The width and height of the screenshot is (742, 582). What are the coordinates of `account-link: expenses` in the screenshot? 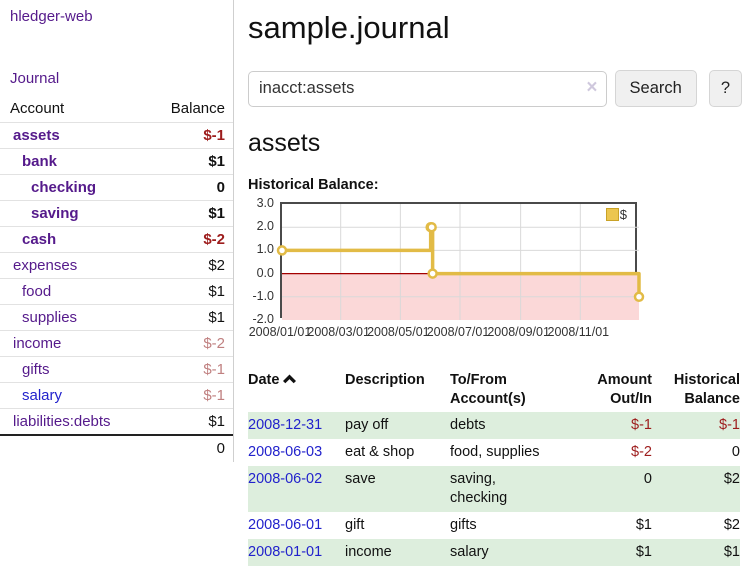 It's located at (45, 265).